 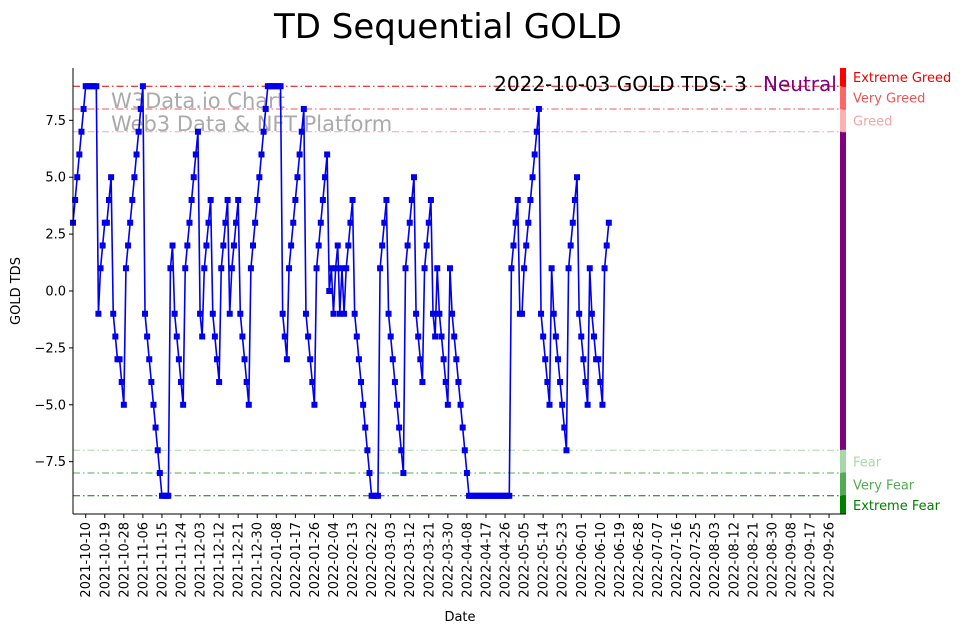 I want to click on x-tick-label-25: 2022-05-23, so click(x=563, y=560).